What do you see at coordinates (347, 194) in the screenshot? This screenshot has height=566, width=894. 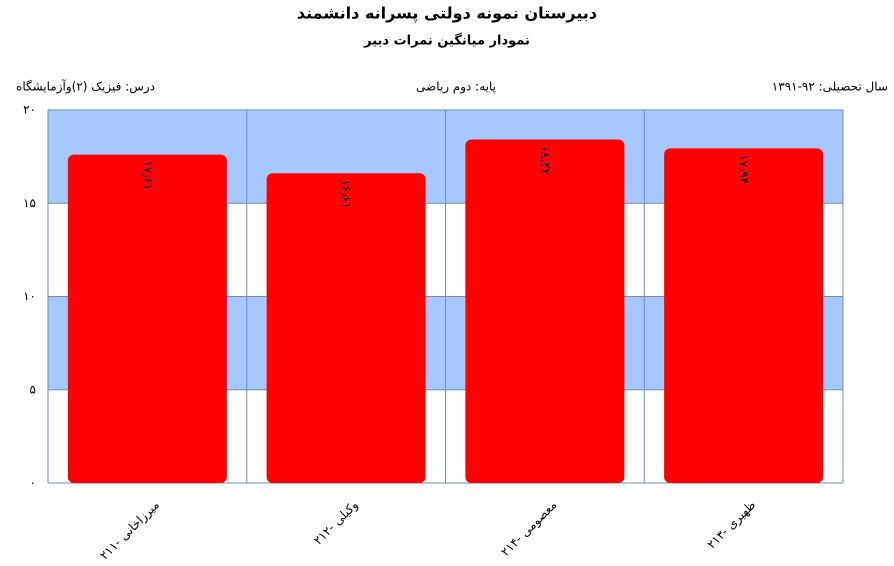 I see `value-label: ۱۶٫۶۱` at bounding box center [347, 194].